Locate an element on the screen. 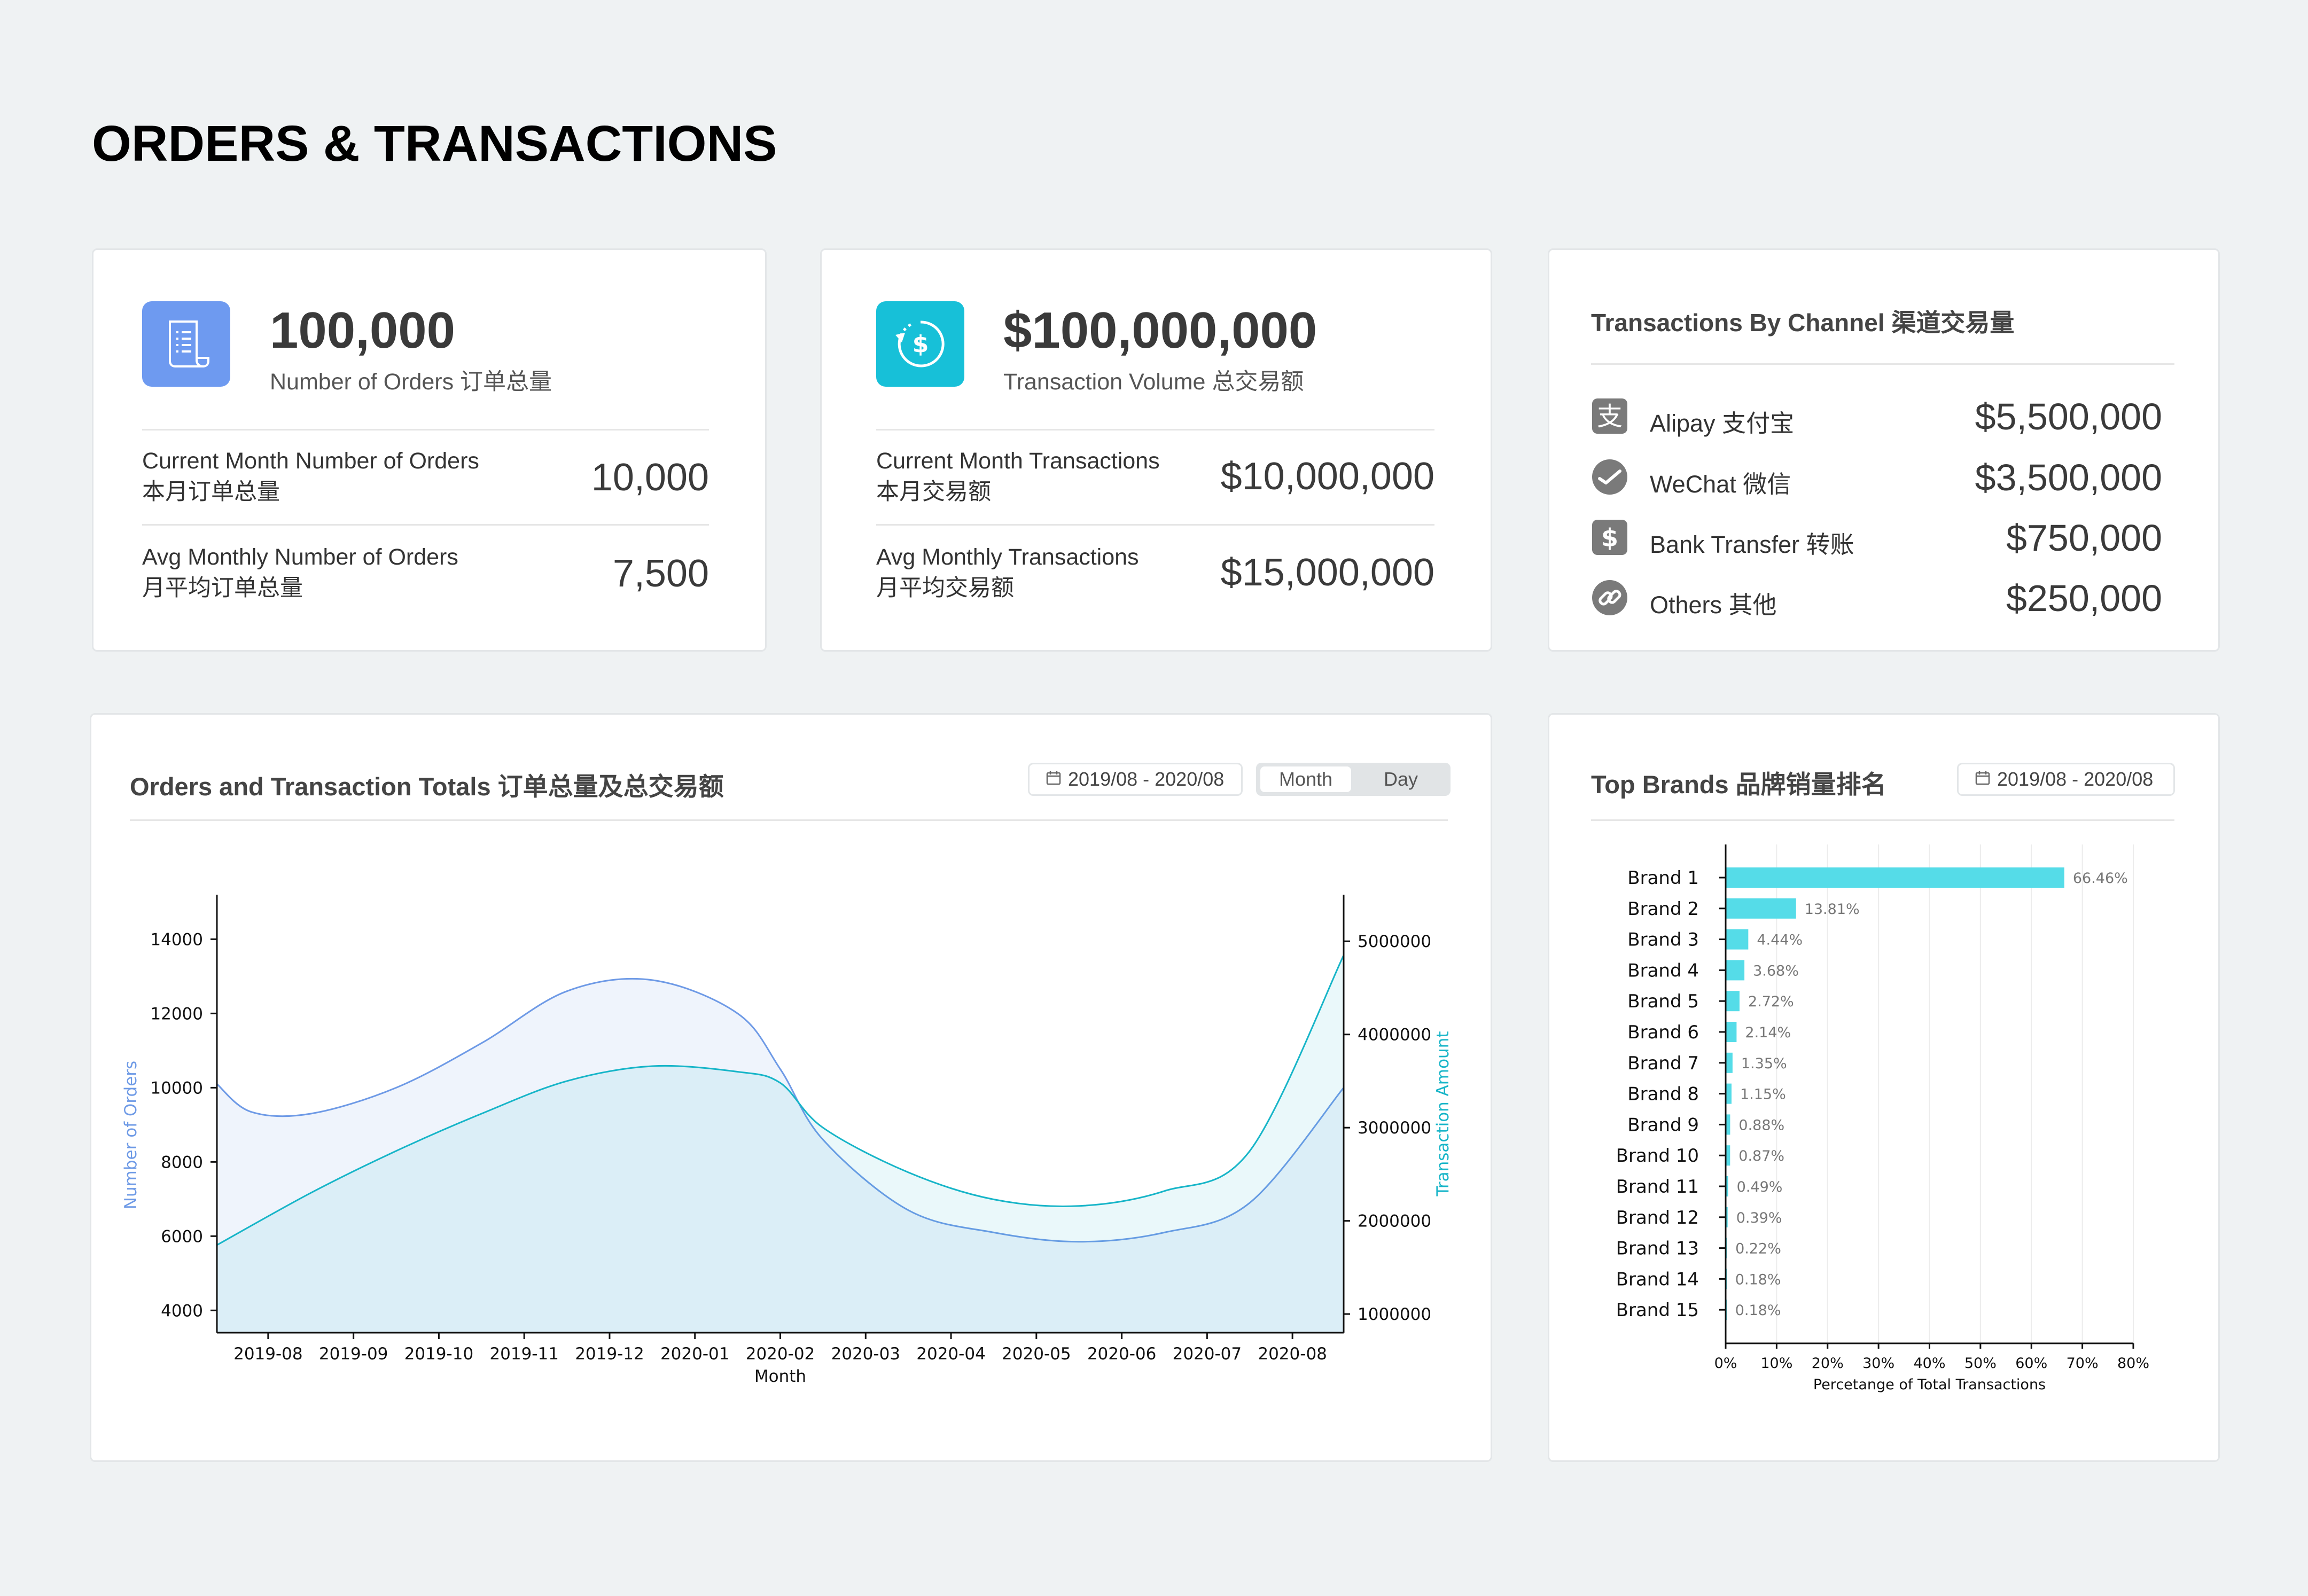 The height and width of the screenshot is (1596, 2308). y-tick-label: 4000 is located at coordinates (182, 1310).